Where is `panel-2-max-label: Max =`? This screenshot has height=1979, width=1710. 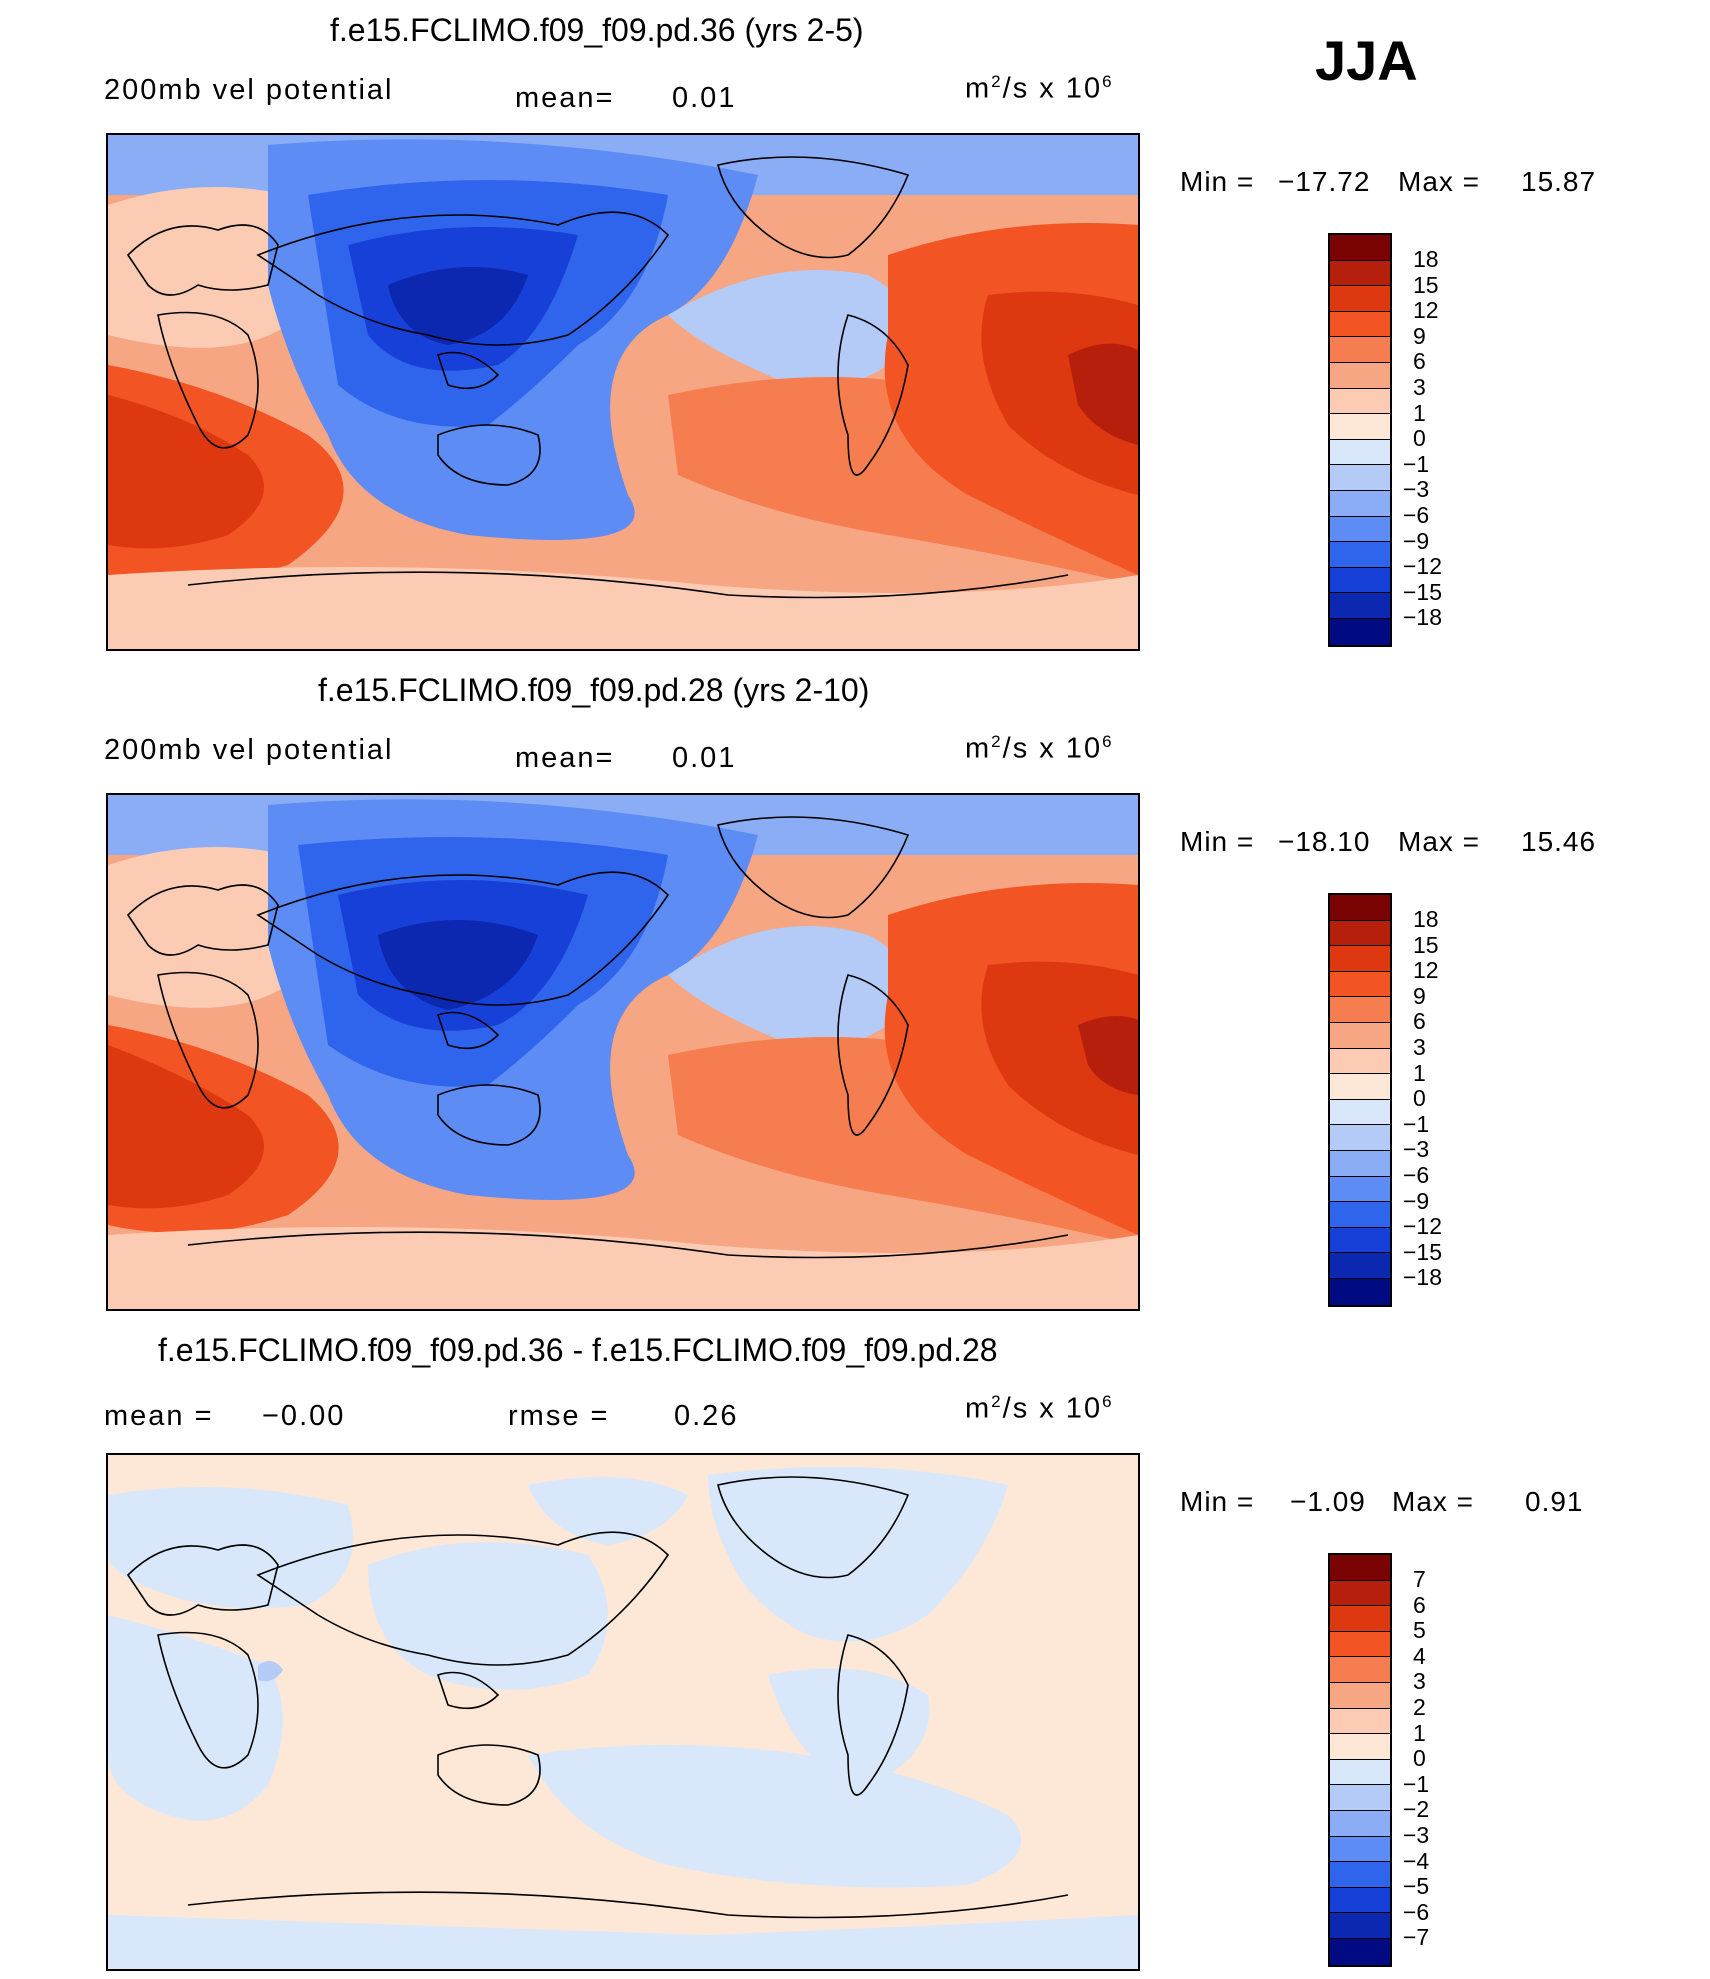 panel-2-max-label: Max = is located at coordinates (1439, 841).